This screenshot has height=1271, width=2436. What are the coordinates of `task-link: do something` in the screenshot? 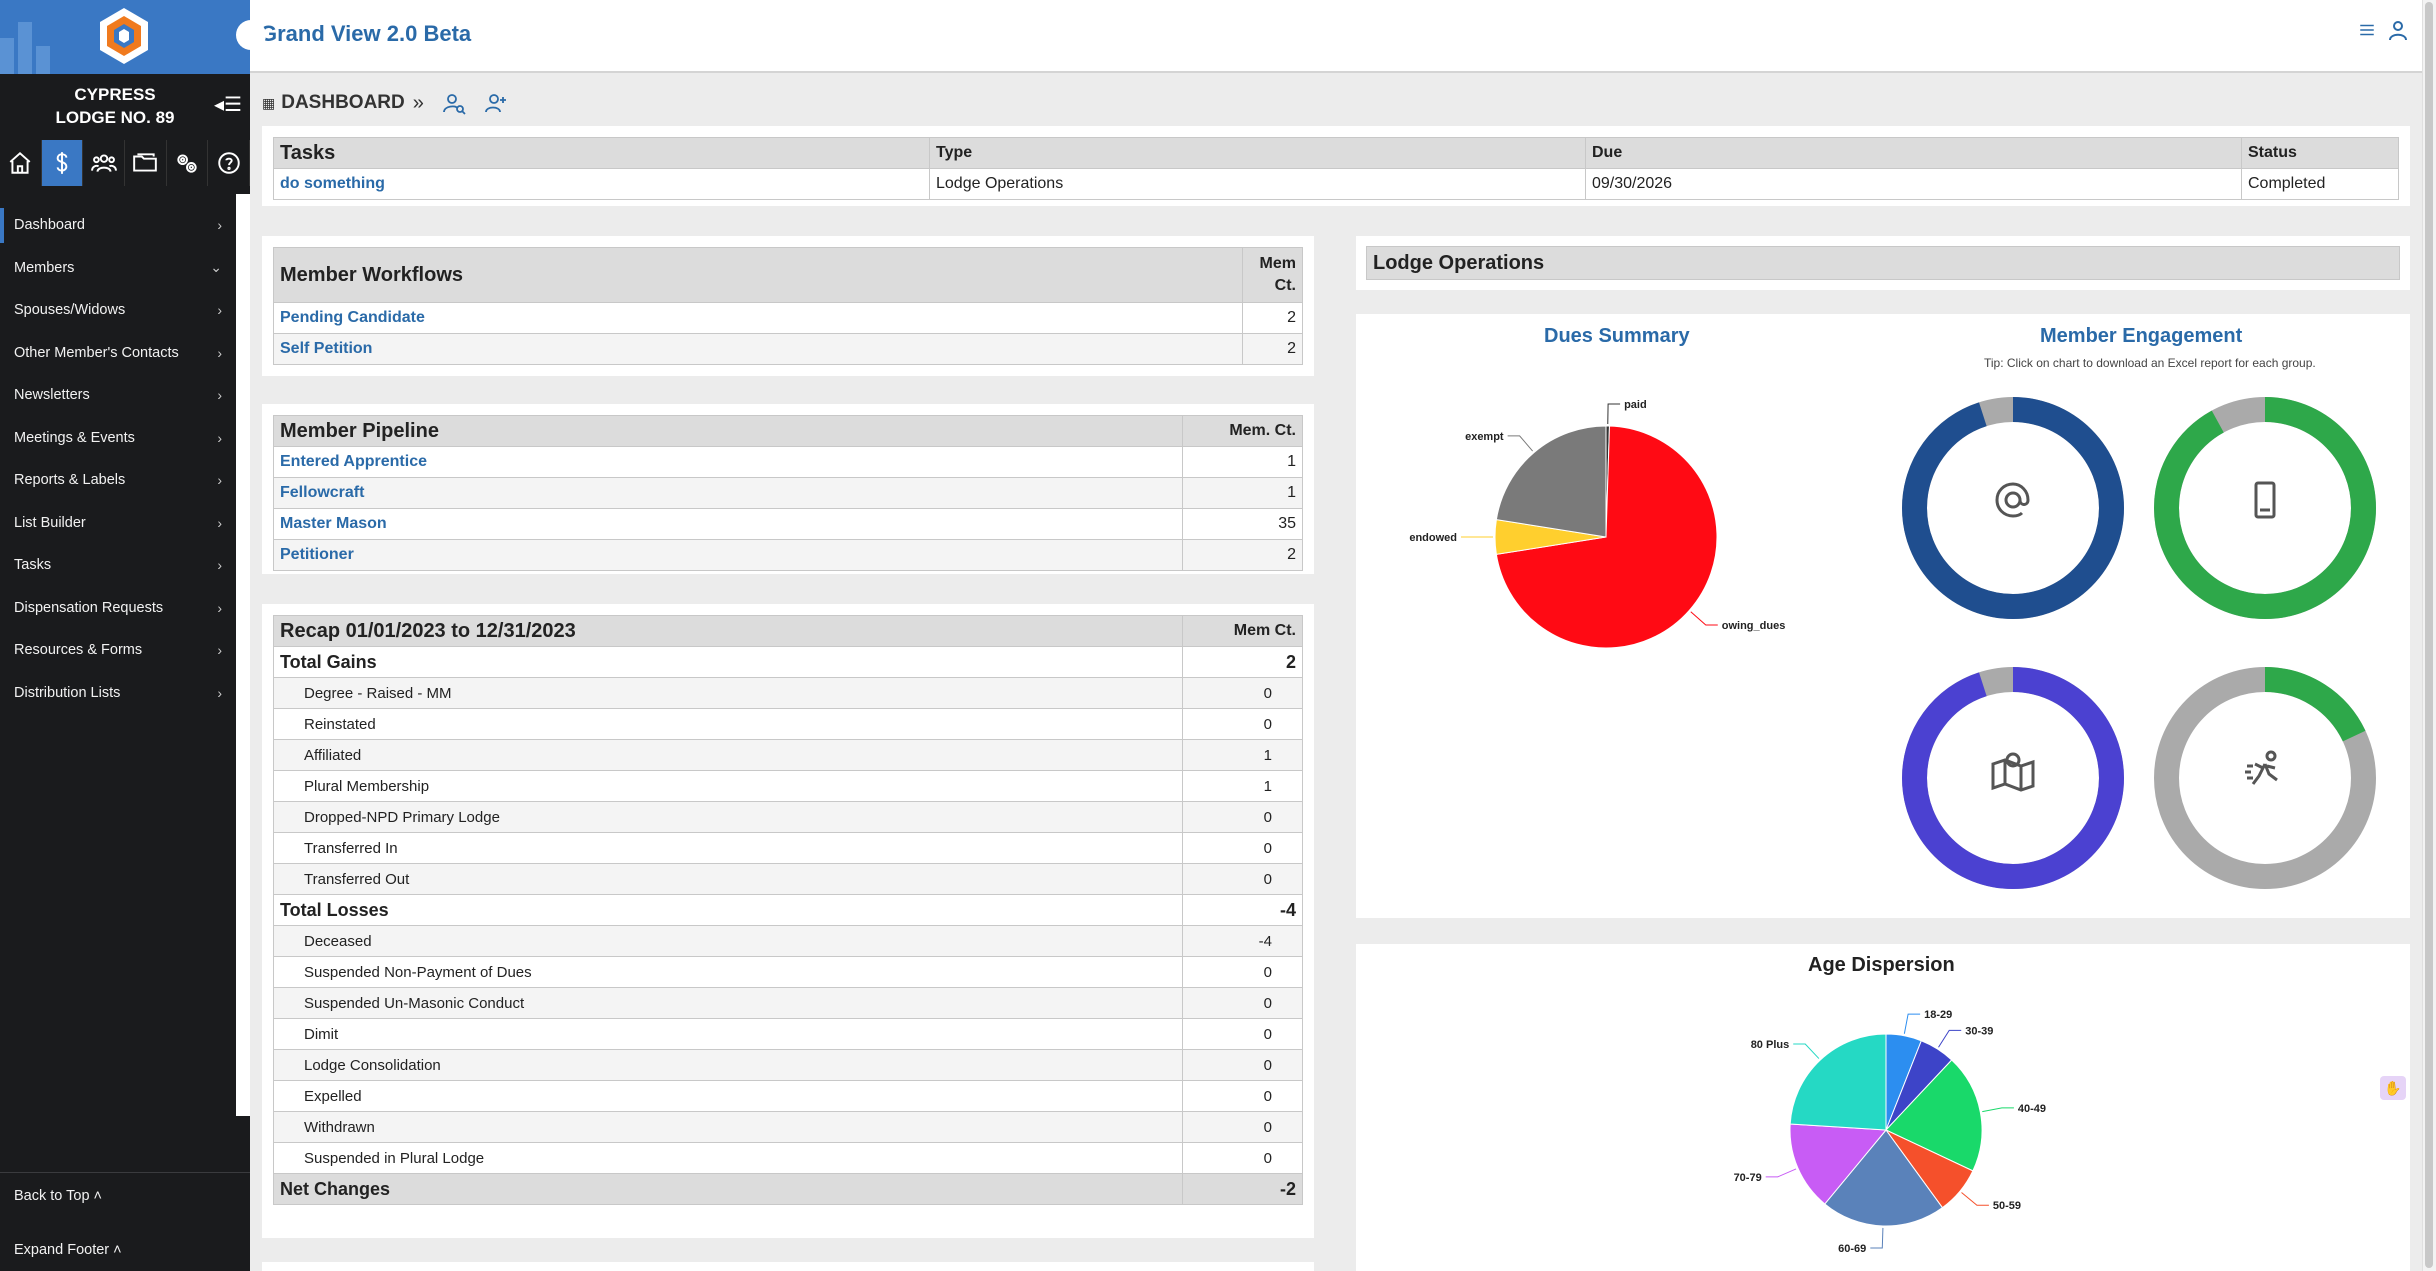 It's located at (332, 183).